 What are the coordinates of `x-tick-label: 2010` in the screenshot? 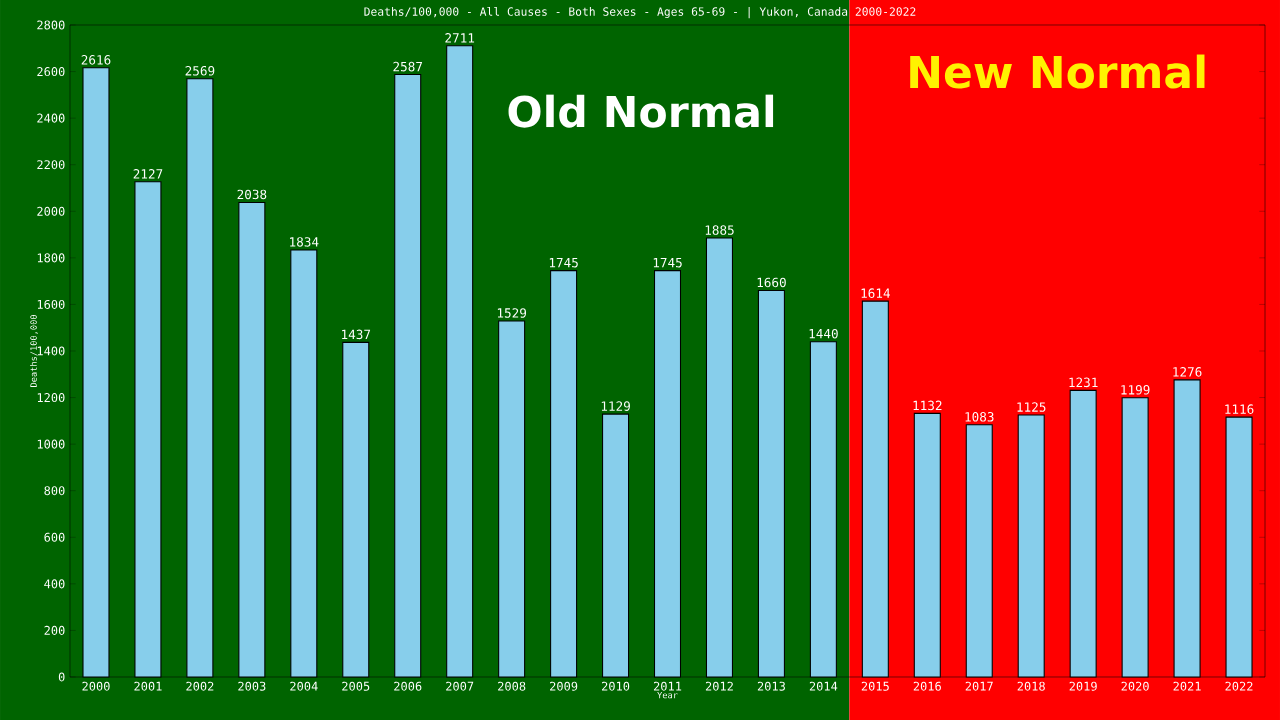 It's located at (616, 686).